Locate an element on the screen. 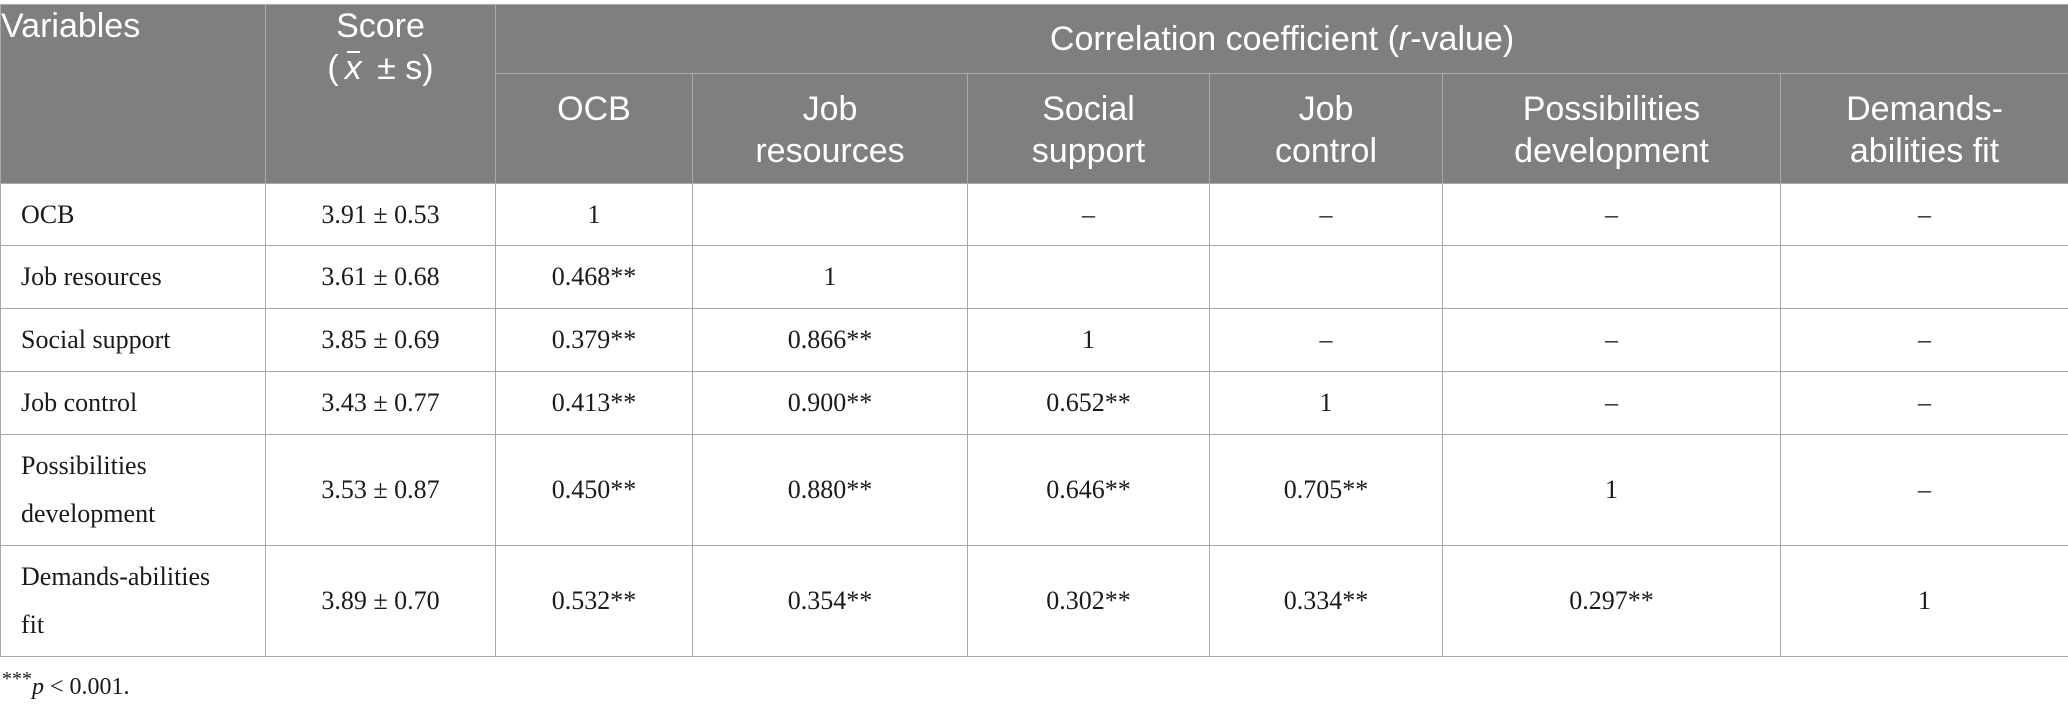 Image resolution: width=2068 pixels, height=708 pixels. row-label: Job control is located at coordinates (133, 403).